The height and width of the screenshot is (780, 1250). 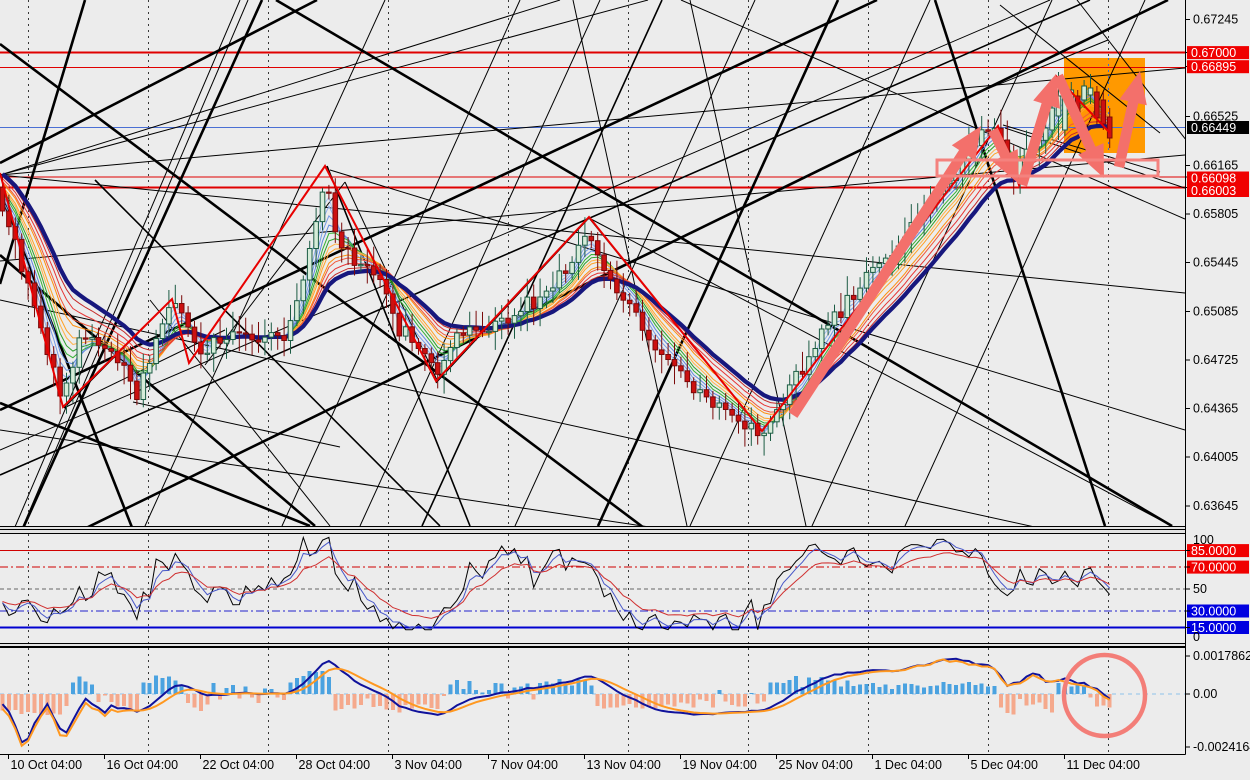 What do you see at coordinates (1213, 53) in the screenshot?
I see `svg-text: 0.67000` at bounding box center [1213, 53].